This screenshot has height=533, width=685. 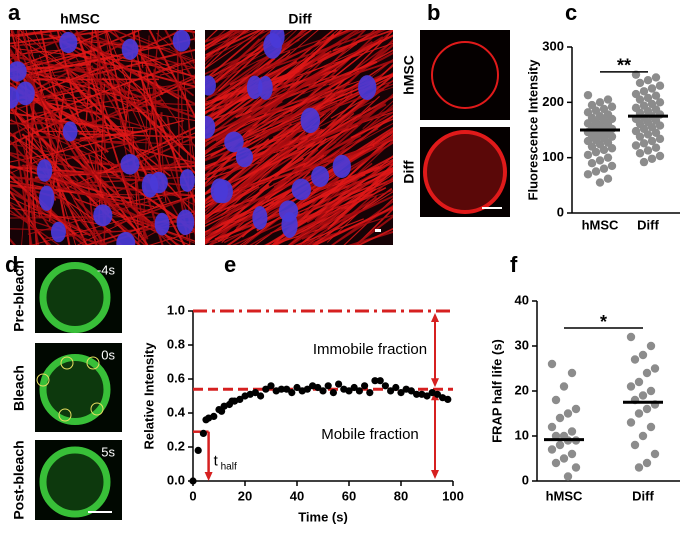 I want to click on bleach-roi, so click(x=97, y=409).